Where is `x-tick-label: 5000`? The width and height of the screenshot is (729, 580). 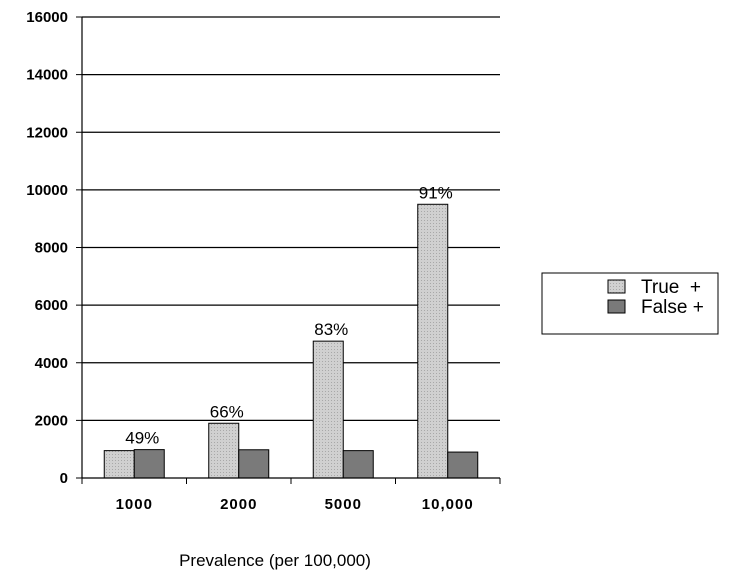
x-tick-label: 5000 is located at coordinates (343, 504).